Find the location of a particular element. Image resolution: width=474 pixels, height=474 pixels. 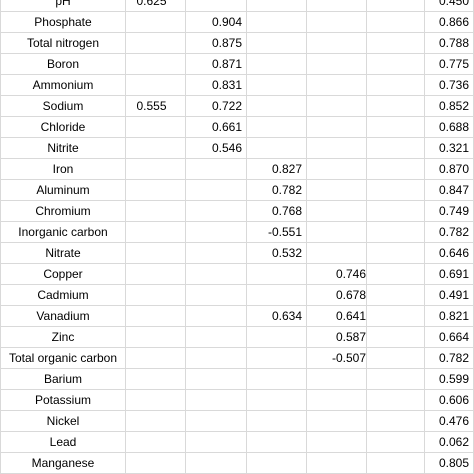

variable-name-cell: Nitrite is located at coordinates (63, 148).